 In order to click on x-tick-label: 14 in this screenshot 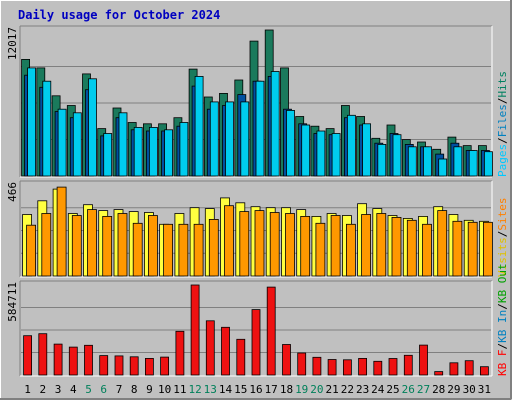, I will do `click(226, 389)`.